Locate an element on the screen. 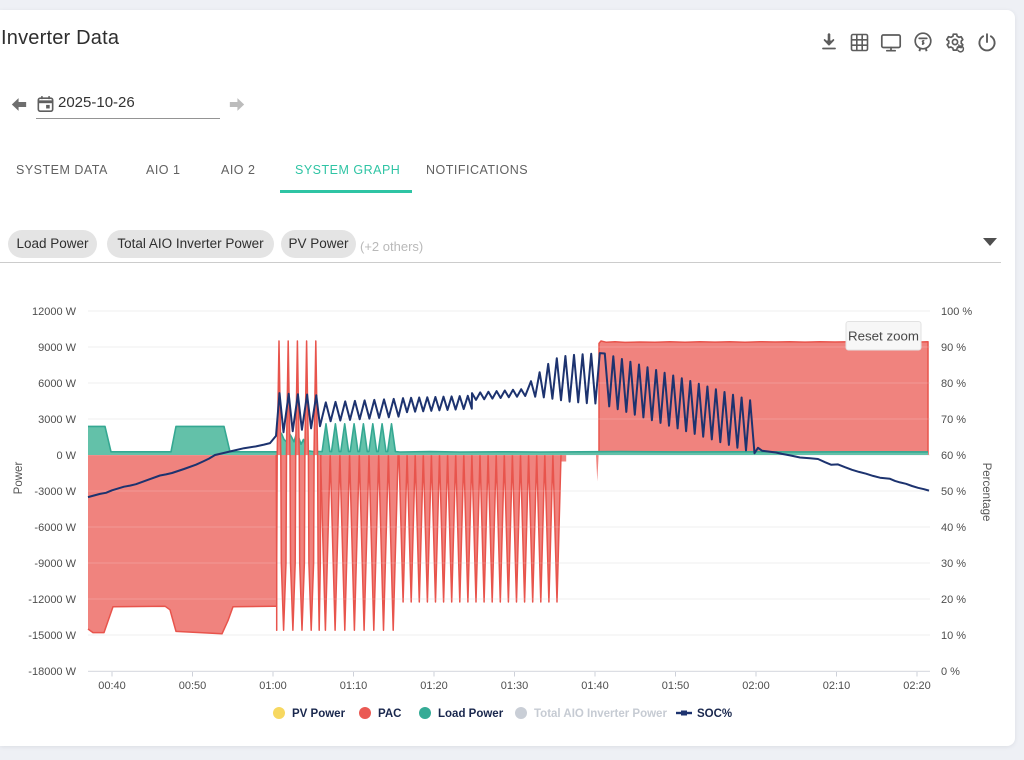 The width and height of the screenshot is (1024, 760). svg-text: 00:40 is located at coordinates (112, 686).